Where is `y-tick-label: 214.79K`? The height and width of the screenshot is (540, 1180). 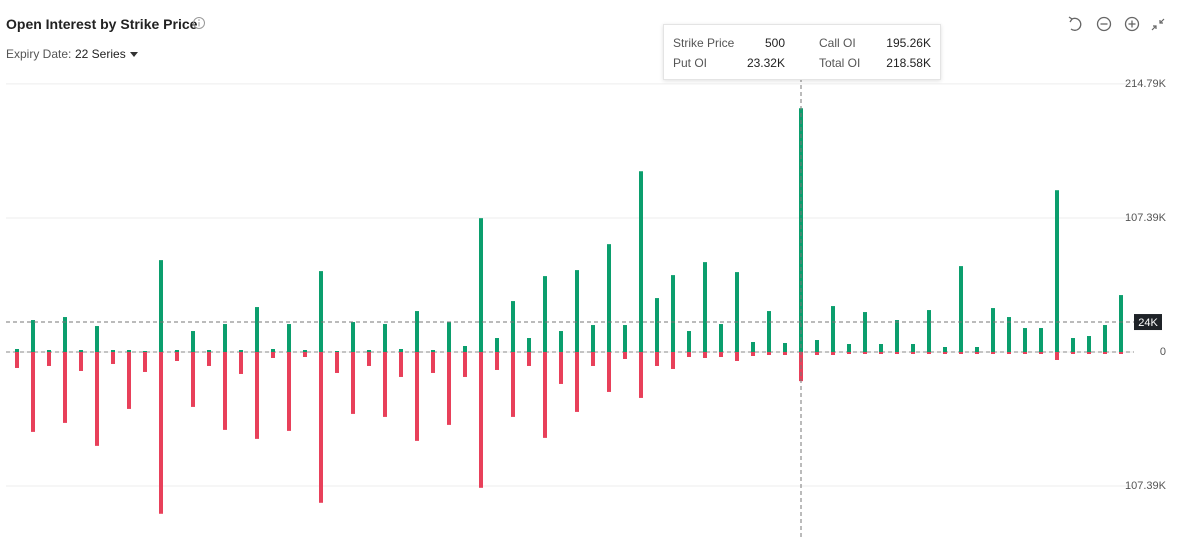 y-tick-label: 214.79K is located at coordinates (1146, 84).